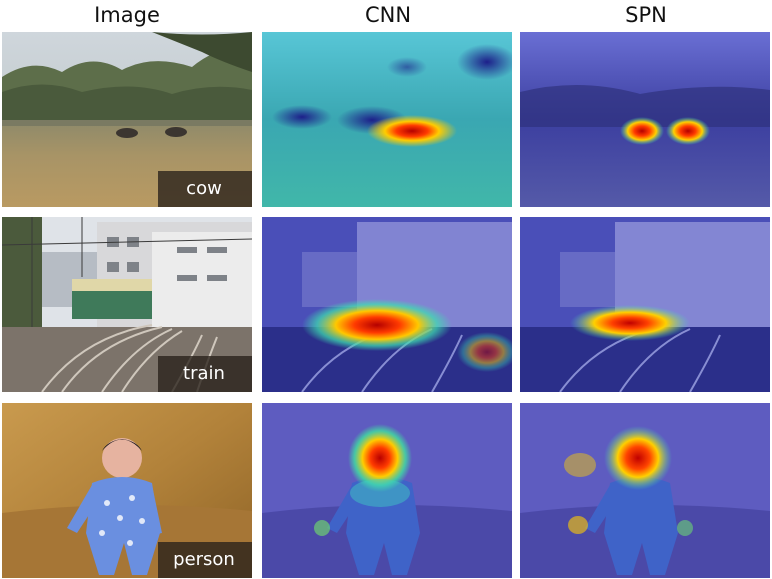 The width and height of the screenshot is (772, 579). What do you see at coordinates (645, 490) in the screenshot?
I see `person-spn-heatmap` at bounding box center [645, 490].